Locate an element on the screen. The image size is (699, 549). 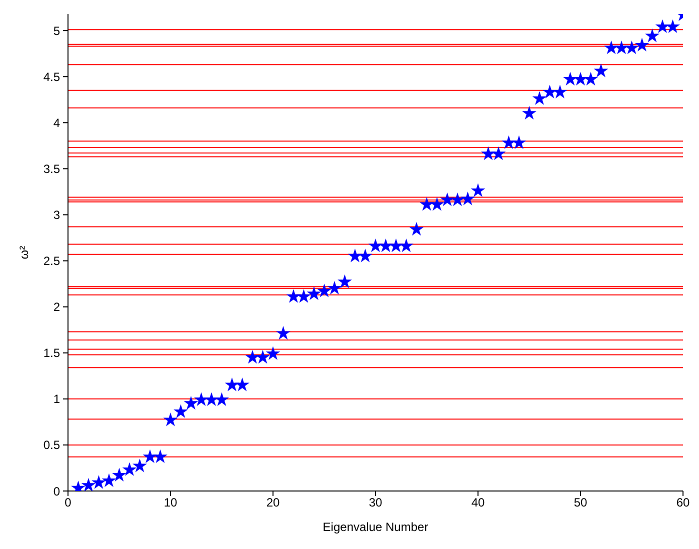
y-tick-label: 1.5 is located at coordinates (51, 353).